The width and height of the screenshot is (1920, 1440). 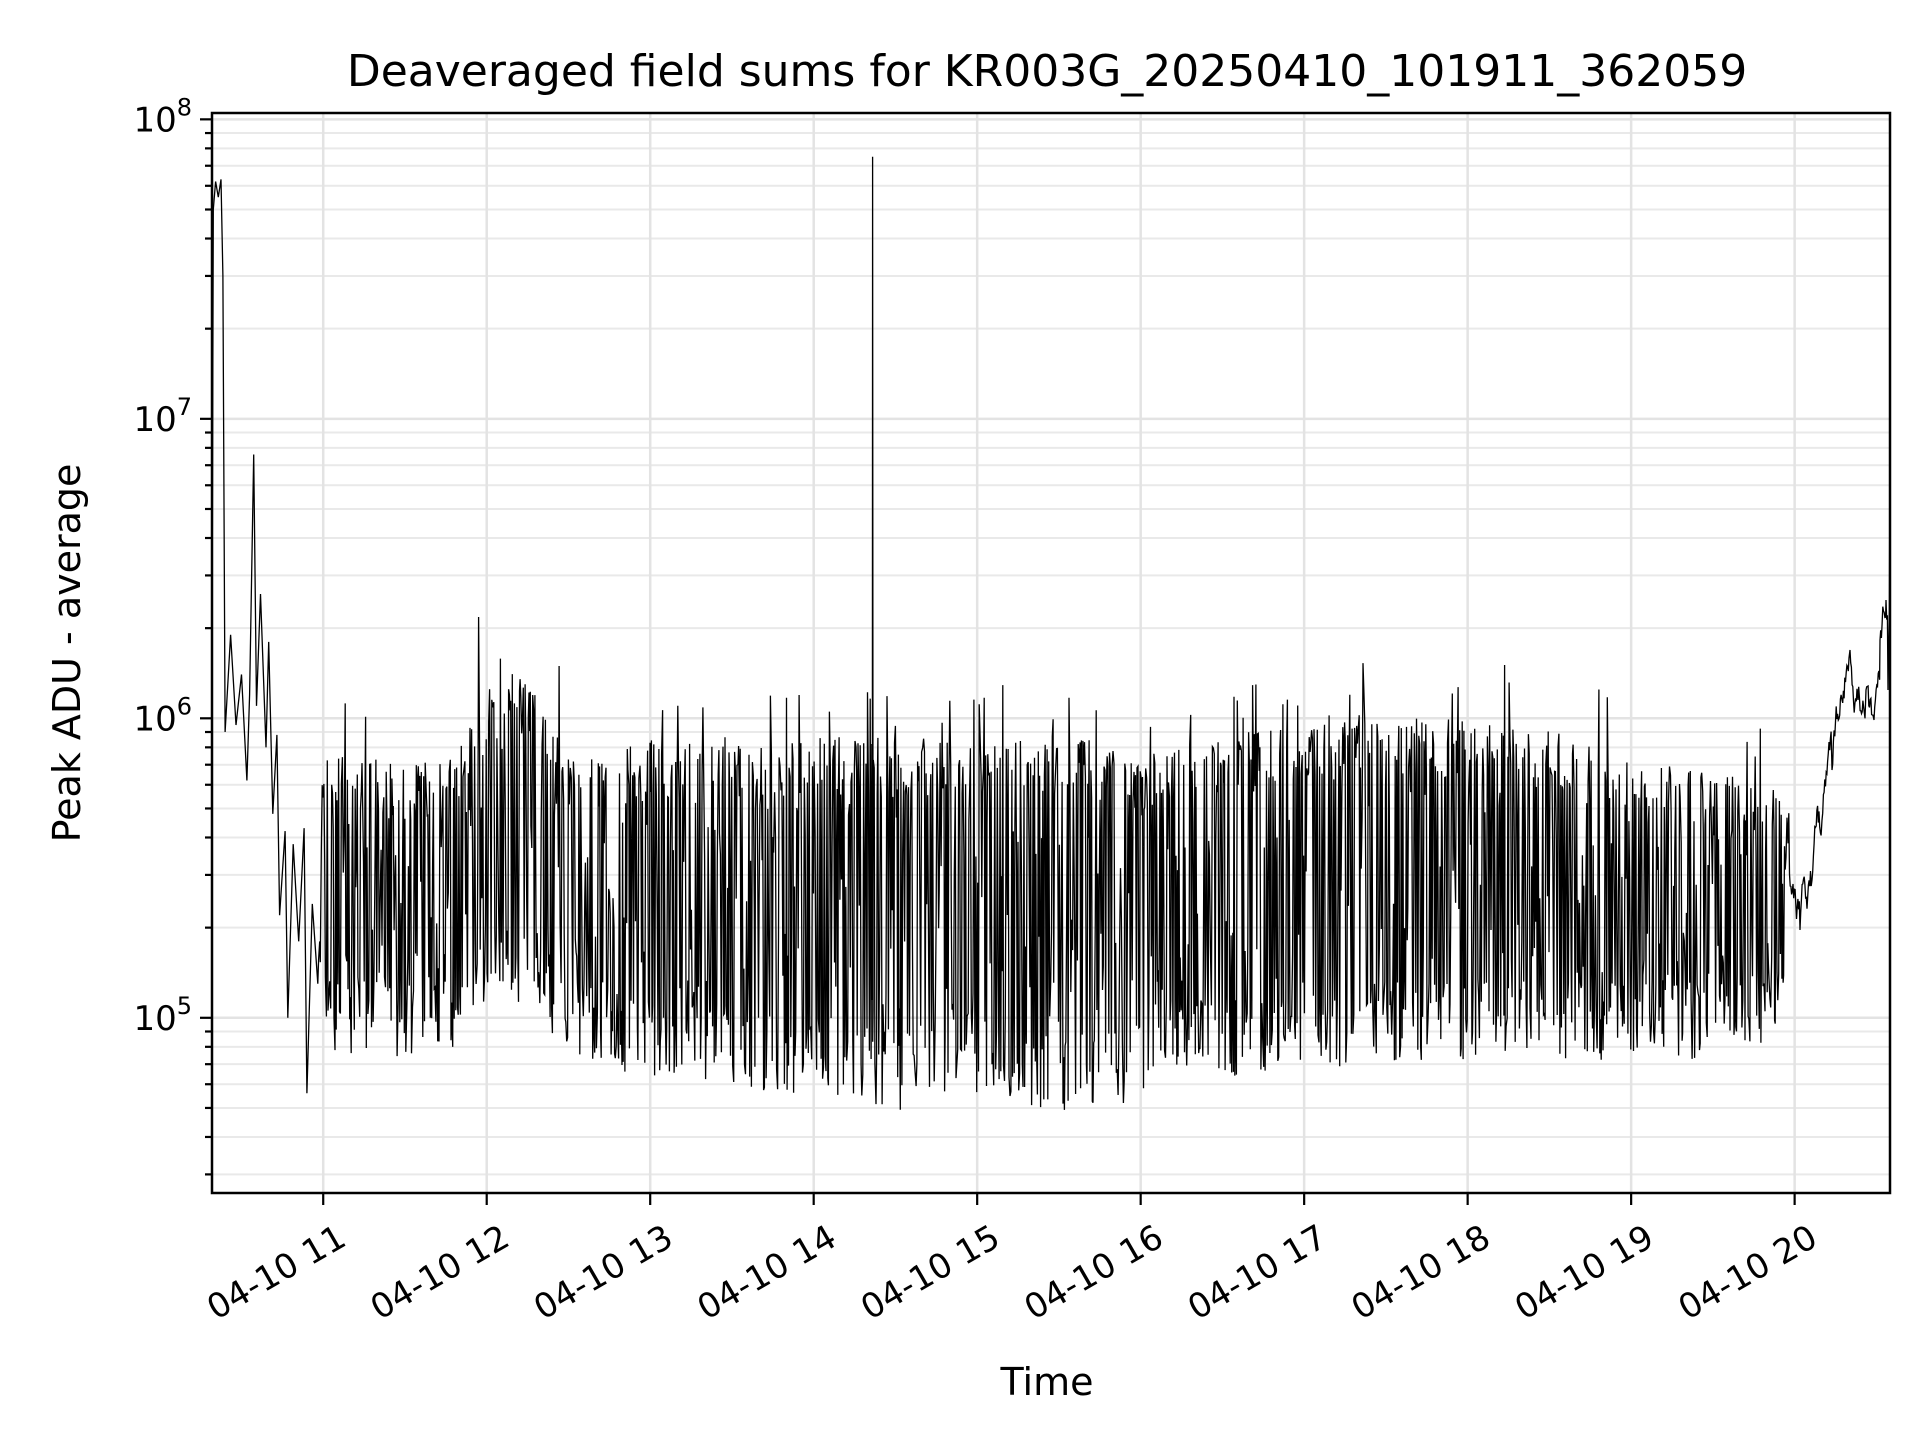 I want to click on y-tick-label: 10⁸, so click(x=162, y=116).